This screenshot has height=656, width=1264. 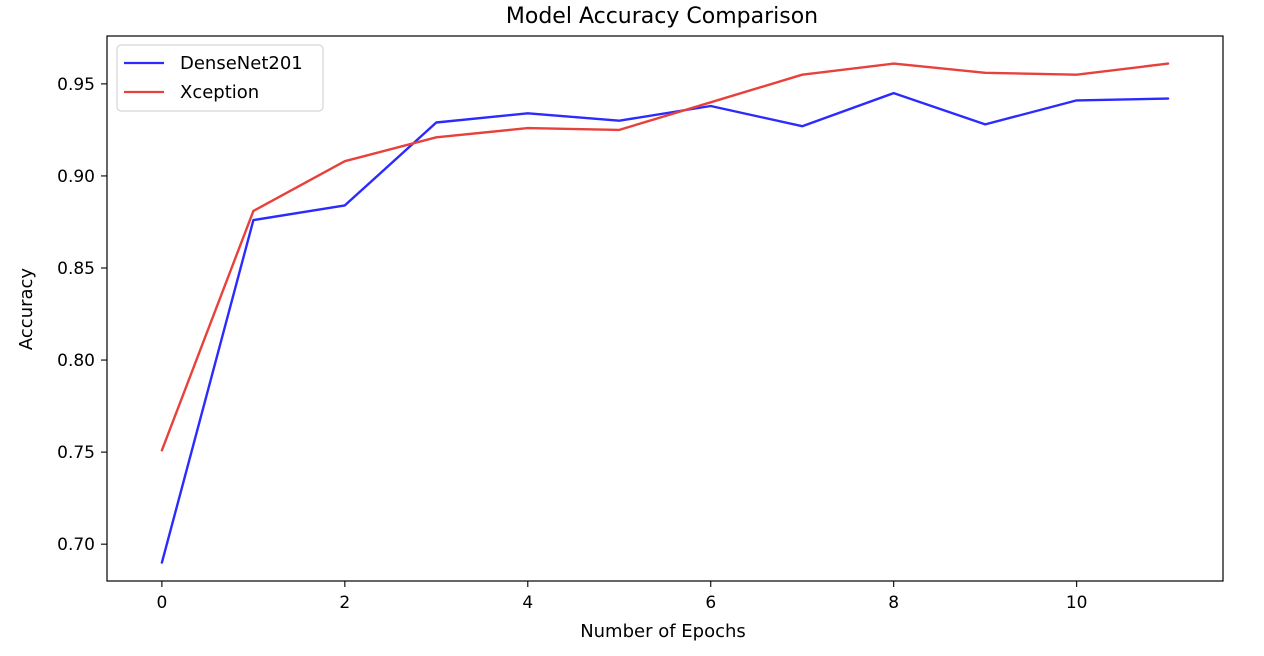 I want to click on legend-label-densenet201: DenseNet201, so click(x=241, y=63).